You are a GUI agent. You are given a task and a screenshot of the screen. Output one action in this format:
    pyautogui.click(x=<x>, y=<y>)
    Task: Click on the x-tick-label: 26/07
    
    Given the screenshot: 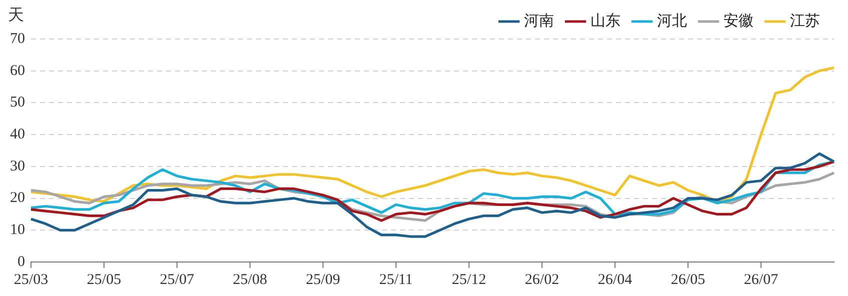 What is the action you would take?
    pyautogui.click(x=761, y=280)
    